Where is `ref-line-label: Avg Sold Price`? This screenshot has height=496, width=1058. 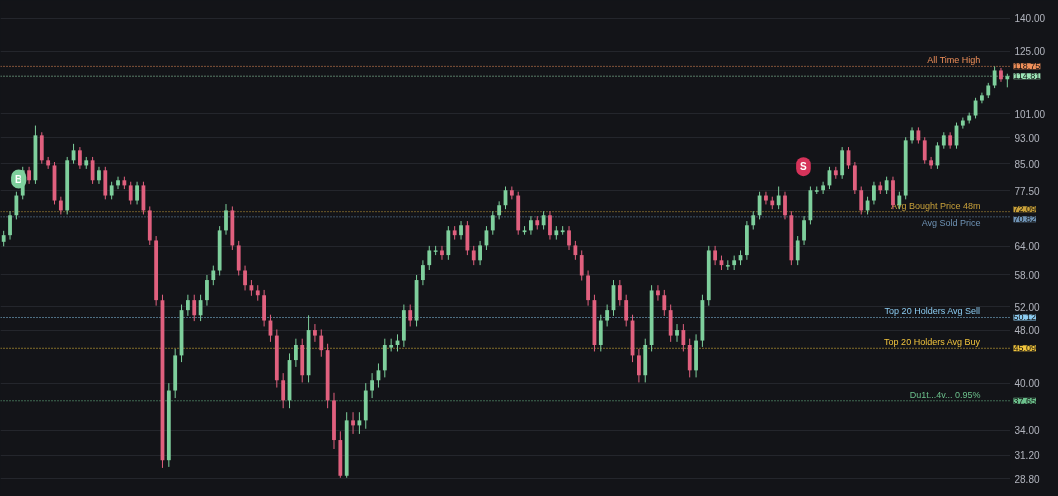
ref-line-label: Avg Sold Price is located at coordinates (951, 222).